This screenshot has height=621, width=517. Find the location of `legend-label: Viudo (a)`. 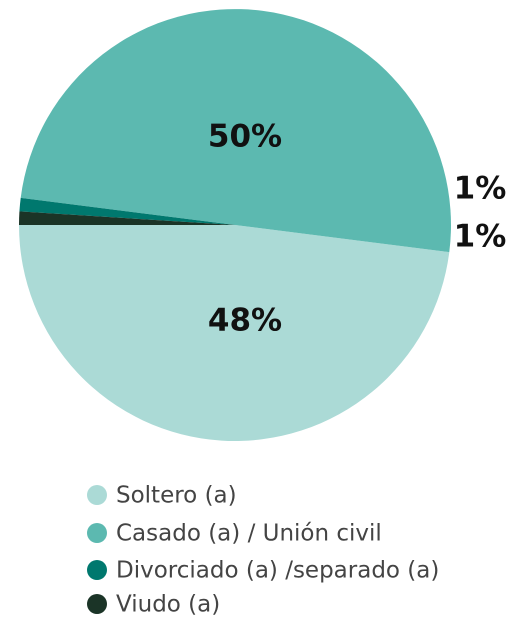

legend-label: Viudo (a) is located at coordinates (168, 605).